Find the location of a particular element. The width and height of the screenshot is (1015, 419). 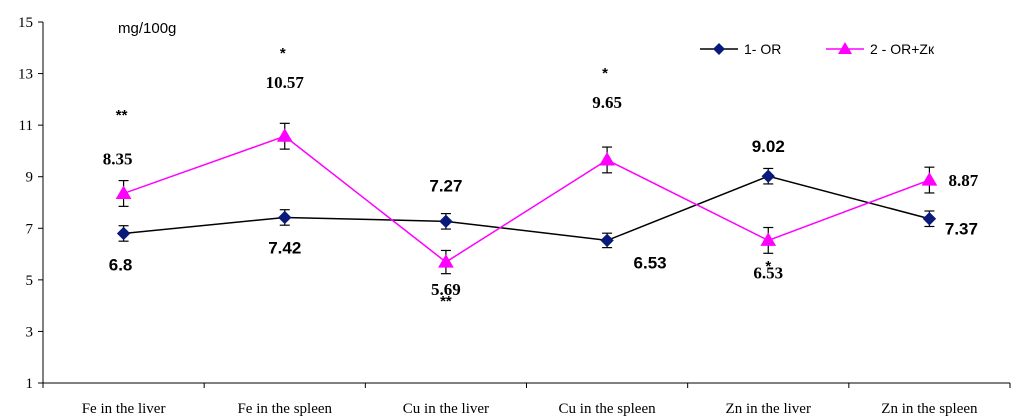

y-tick-label: 15 is located at coordinates (25, 23).